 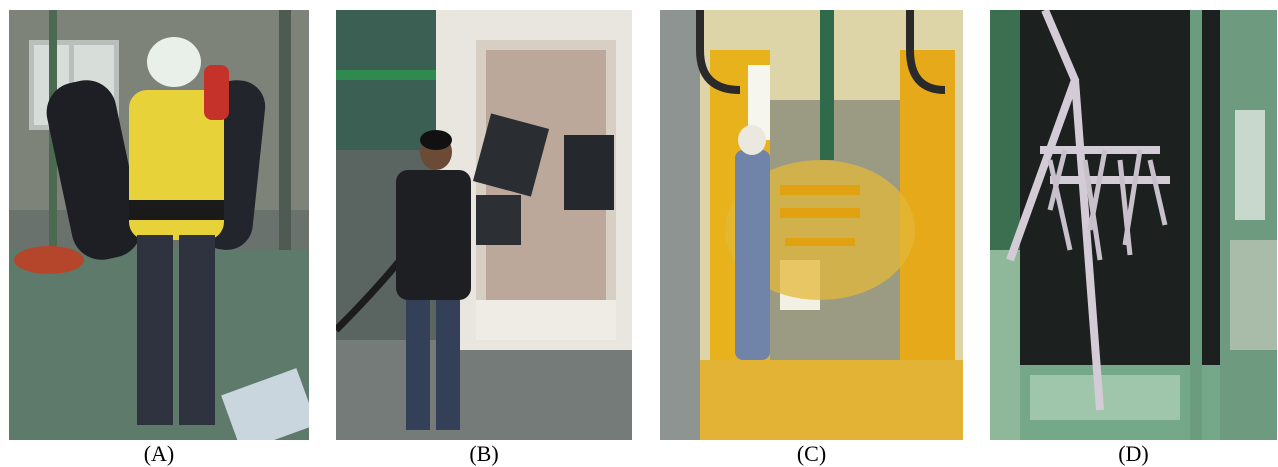 I want to click on caption-c: (C), so click(x=811, y=453).